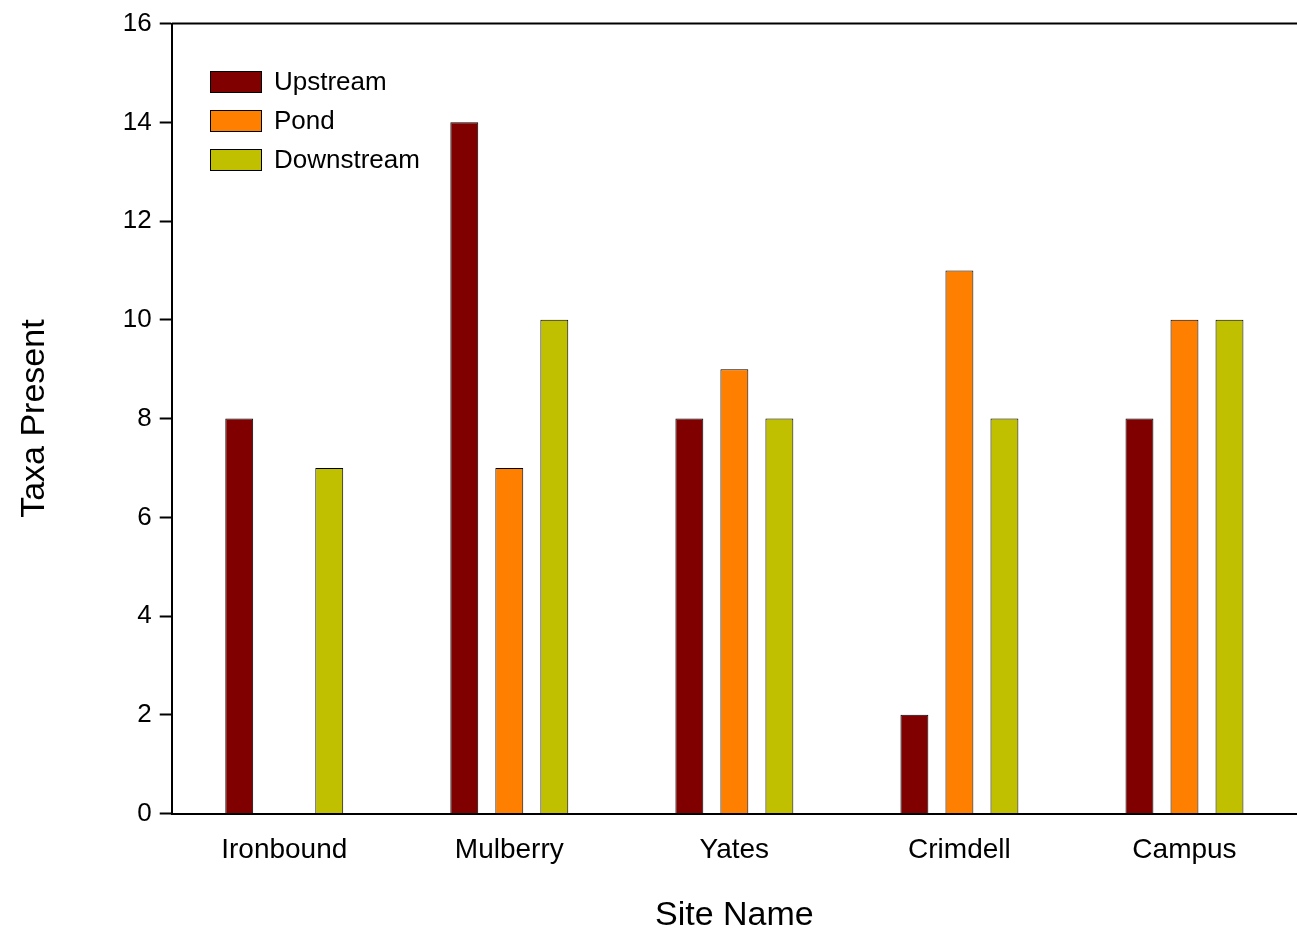 The image size is (1297, 940). Describe the element at coordinates (137, 120) in the screenshot. I see `y-tick-label: 14` at that location.